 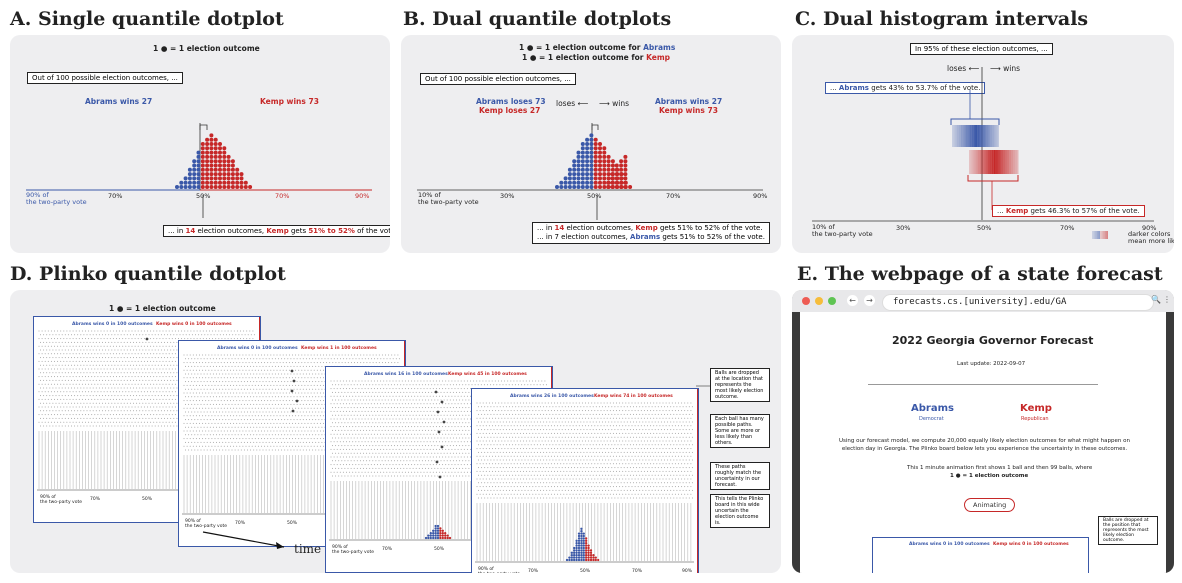 What do you see at coordinates (688, 110) in the screenshot?
I see `kemp-wins-b: Kemp wins 73` at bounding box center [688, 110].